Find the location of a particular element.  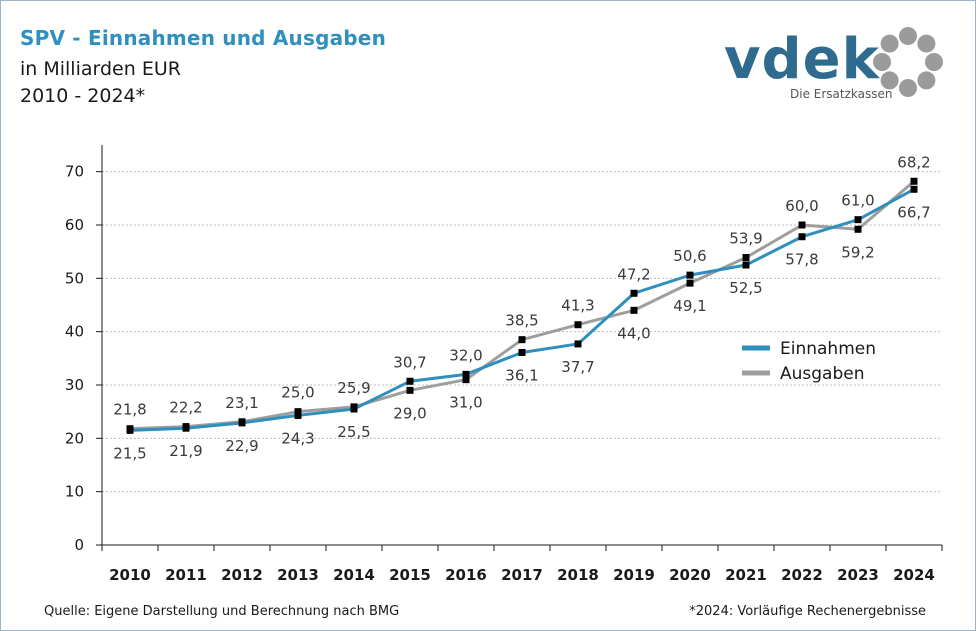

logo-tagline: Die Ersatzkassen is located at coordinates (841, 94).